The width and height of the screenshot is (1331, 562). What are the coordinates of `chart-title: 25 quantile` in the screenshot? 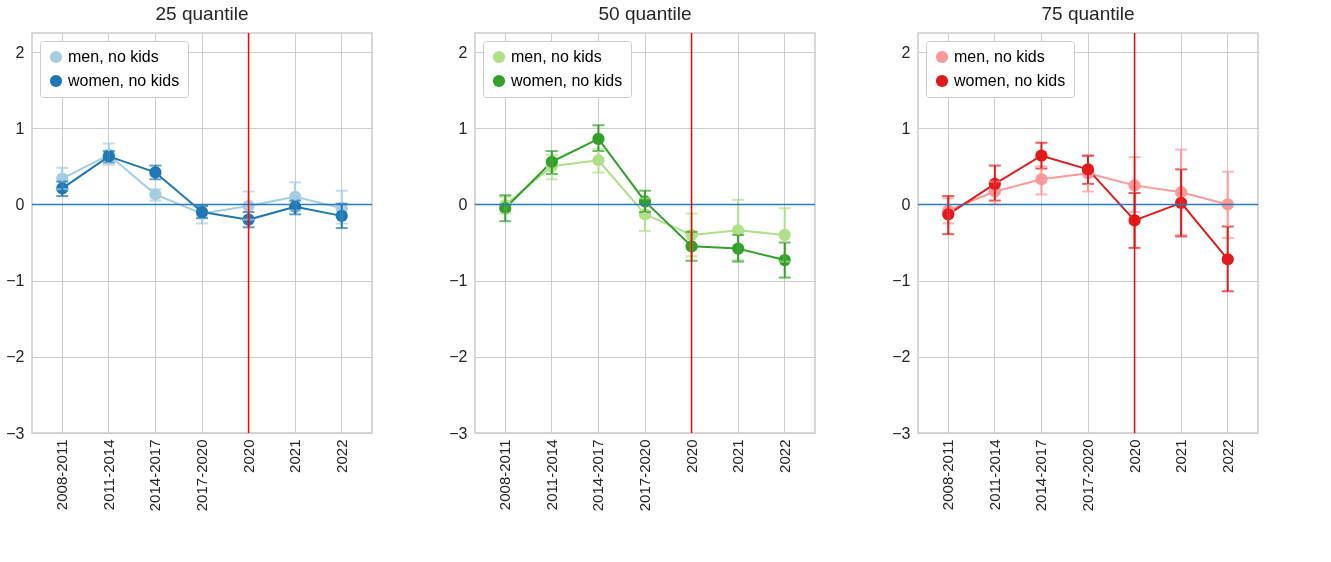 It's located at (202, 14).